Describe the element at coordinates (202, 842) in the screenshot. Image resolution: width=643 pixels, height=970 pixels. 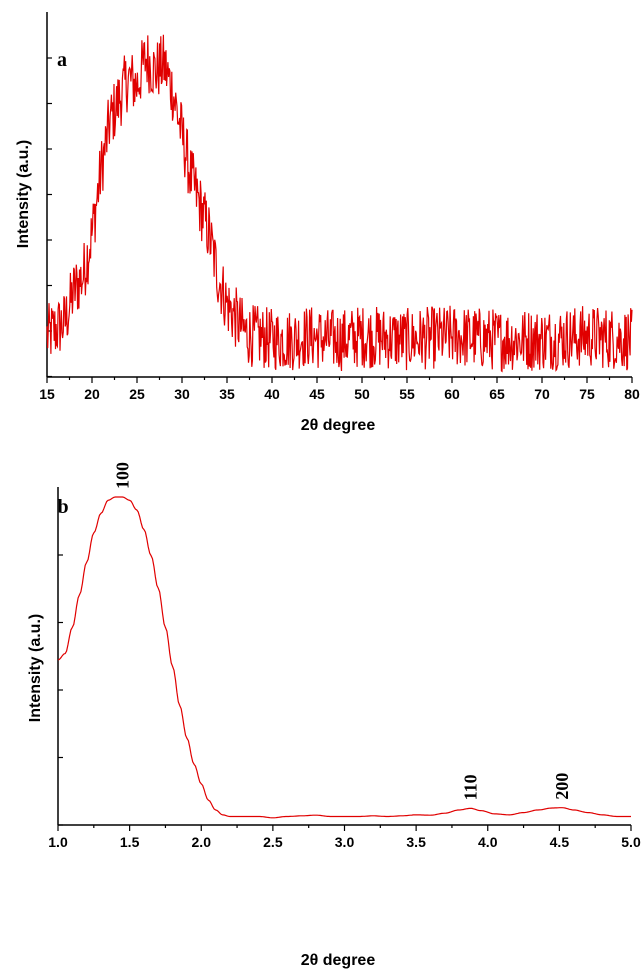
I see `x-tick-label: 2.0` at that location.